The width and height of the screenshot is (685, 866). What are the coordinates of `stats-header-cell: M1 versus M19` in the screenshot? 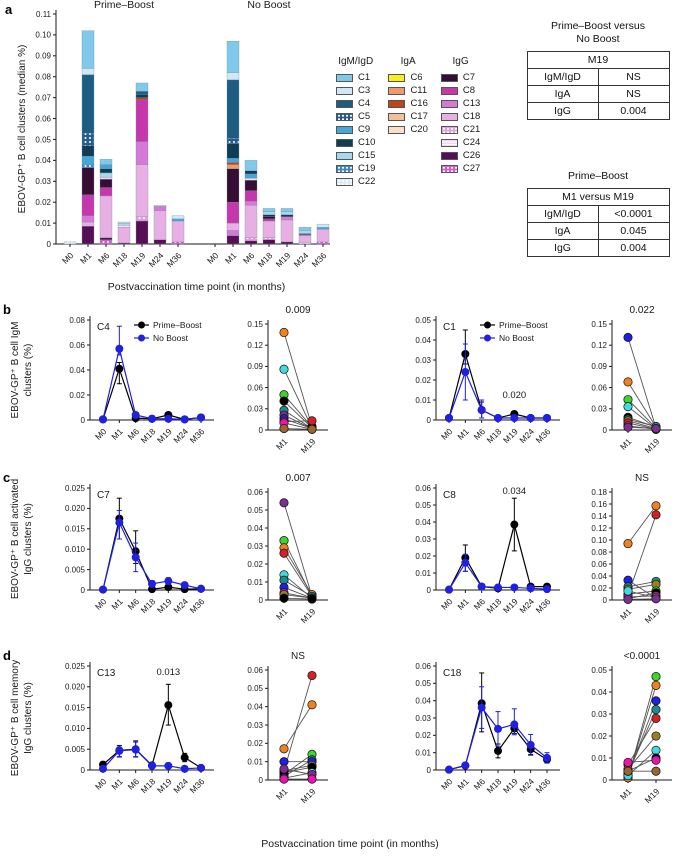 It's located at (598, 197).